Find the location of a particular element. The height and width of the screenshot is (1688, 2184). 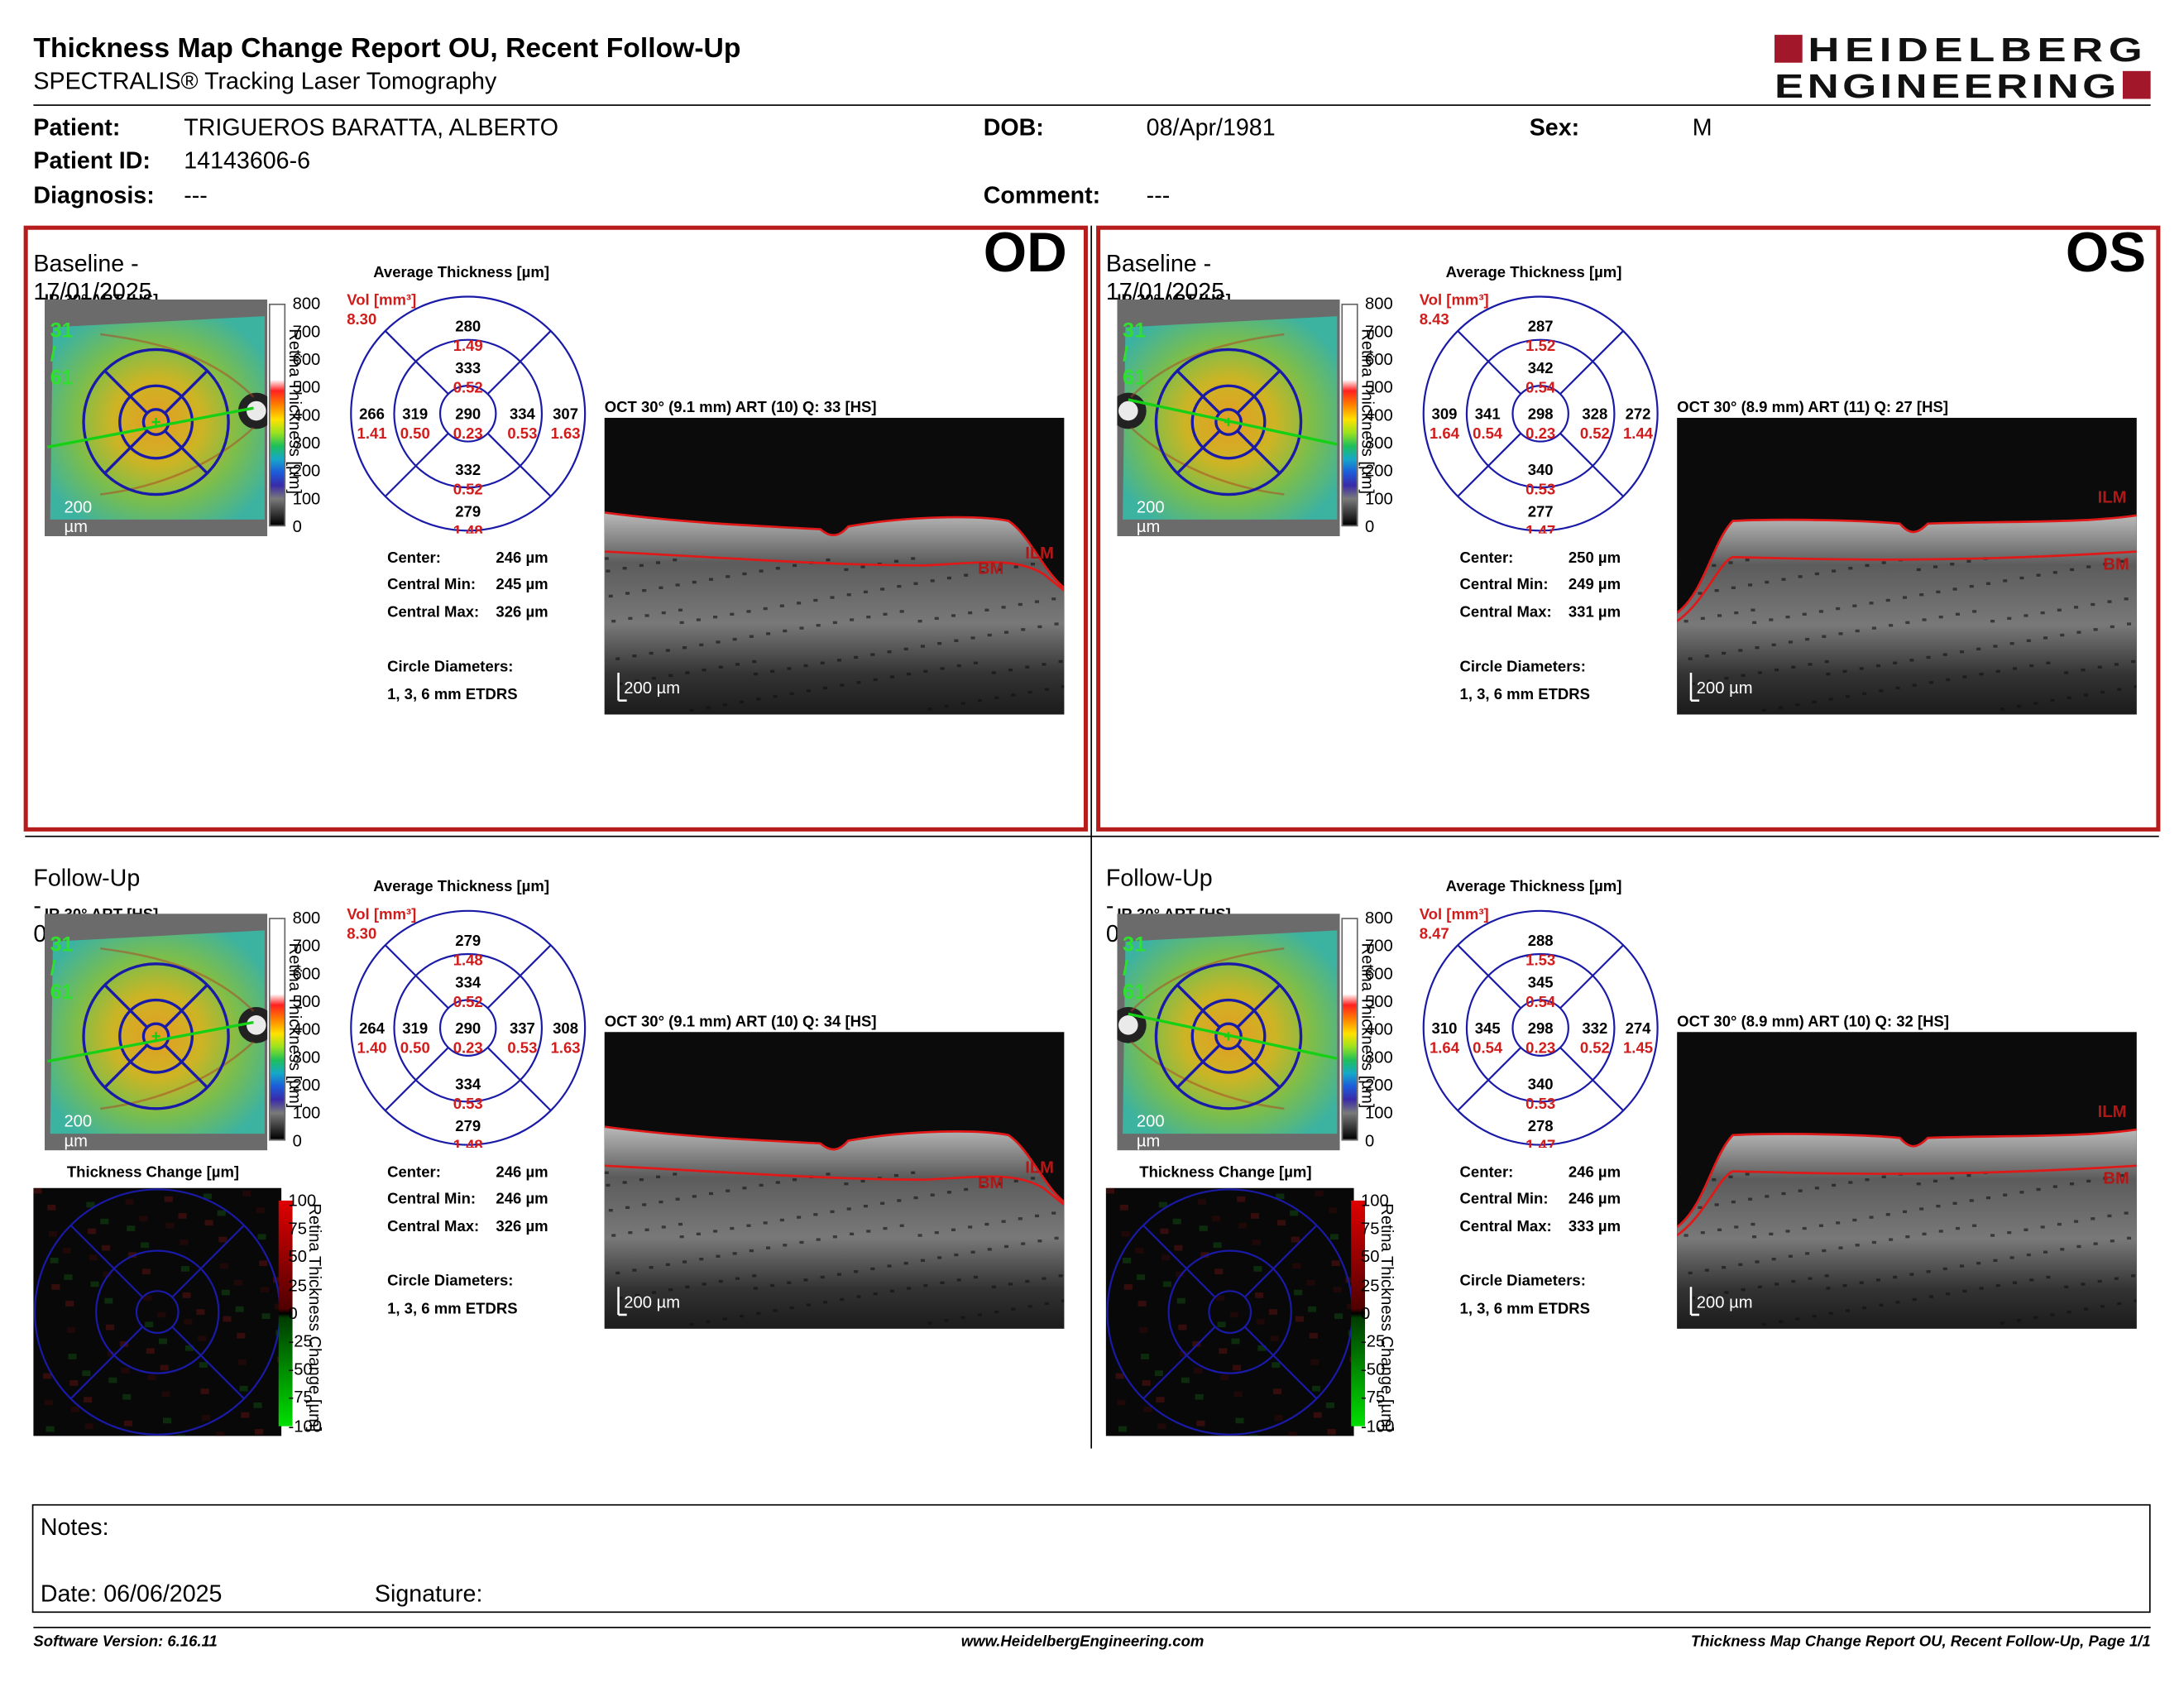

sex-value: M is located at coordinates (1702, 127).